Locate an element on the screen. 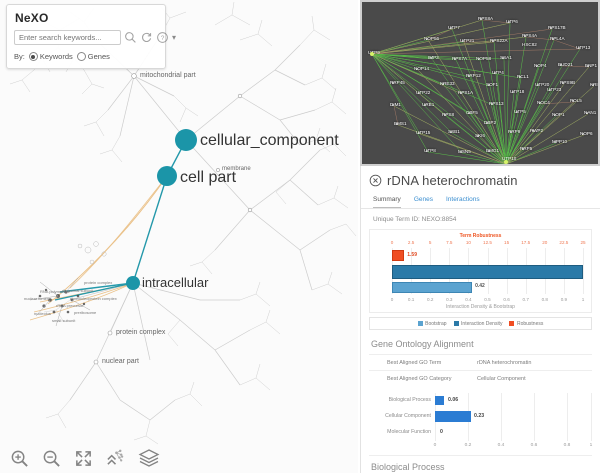 This screenshot has width=600, height=473. detail-tabs: Summary Genes Interactions is located at coordinates (480, 199).